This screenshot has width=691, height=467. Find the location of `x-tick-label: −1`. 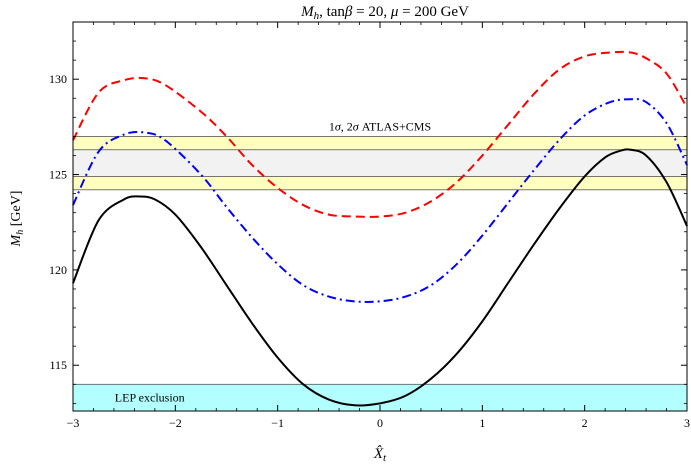

x-tick-label: −1 is located at coordinates (277, 423).